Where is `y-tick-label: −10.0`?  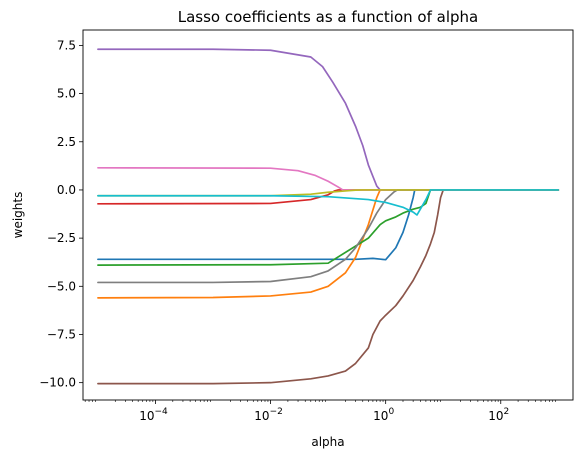 y-tick-label: −10.0 is located at coordinates (57, 383).